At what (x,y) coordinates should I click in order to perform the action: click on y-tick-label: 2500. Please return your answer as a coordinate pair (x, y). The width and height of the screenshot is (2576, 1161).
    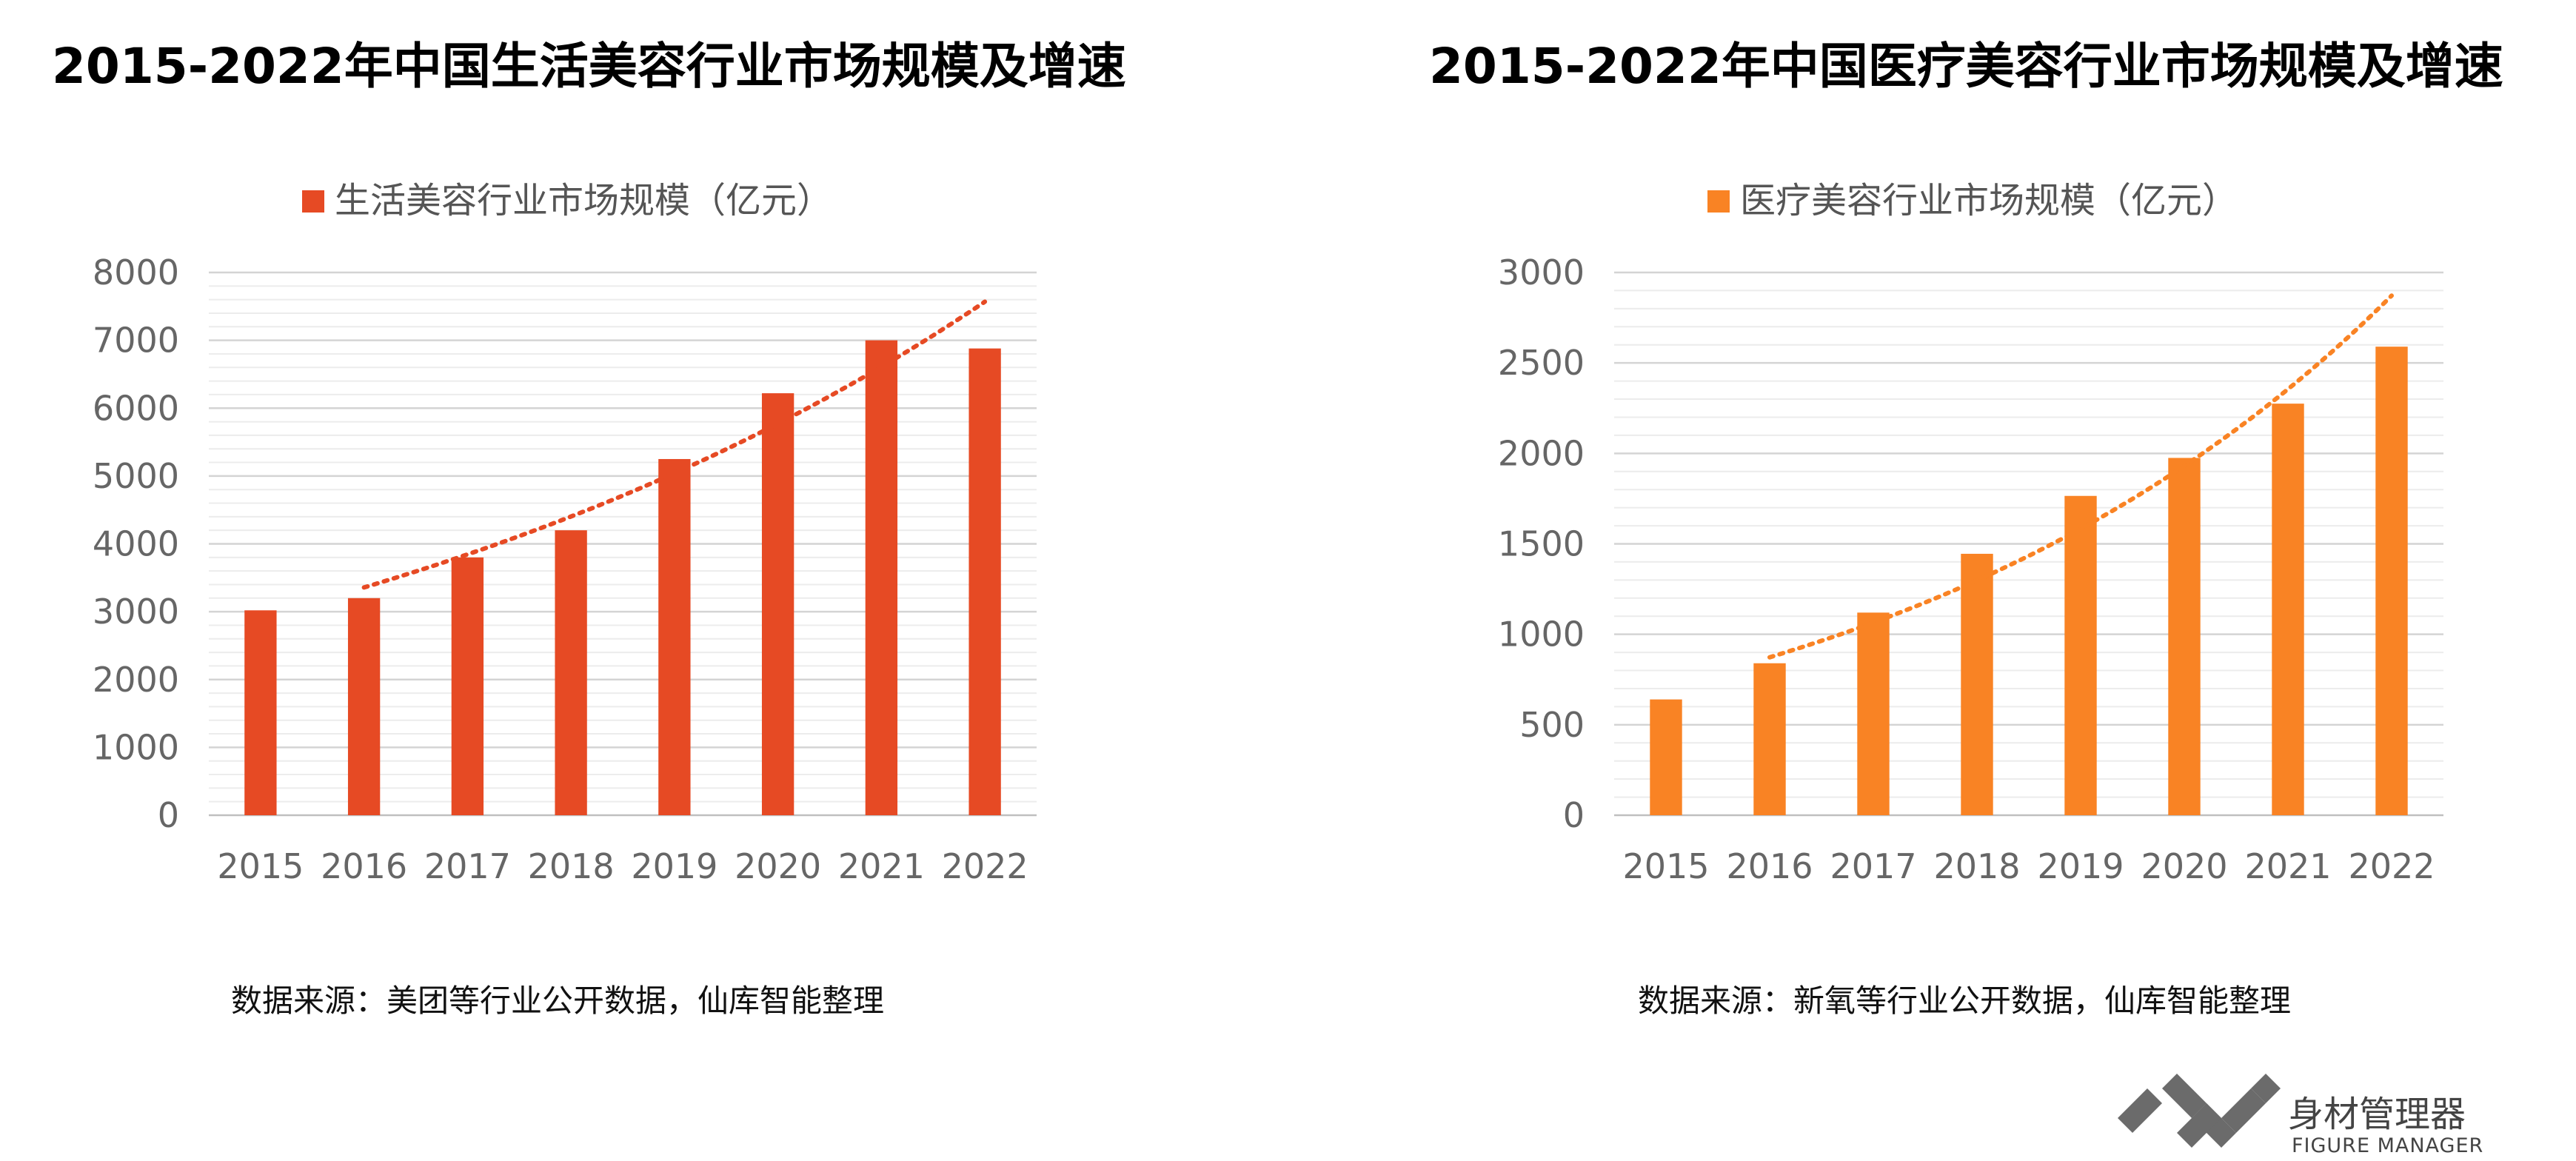
    Looking at the image, I should click on (1541, 363).